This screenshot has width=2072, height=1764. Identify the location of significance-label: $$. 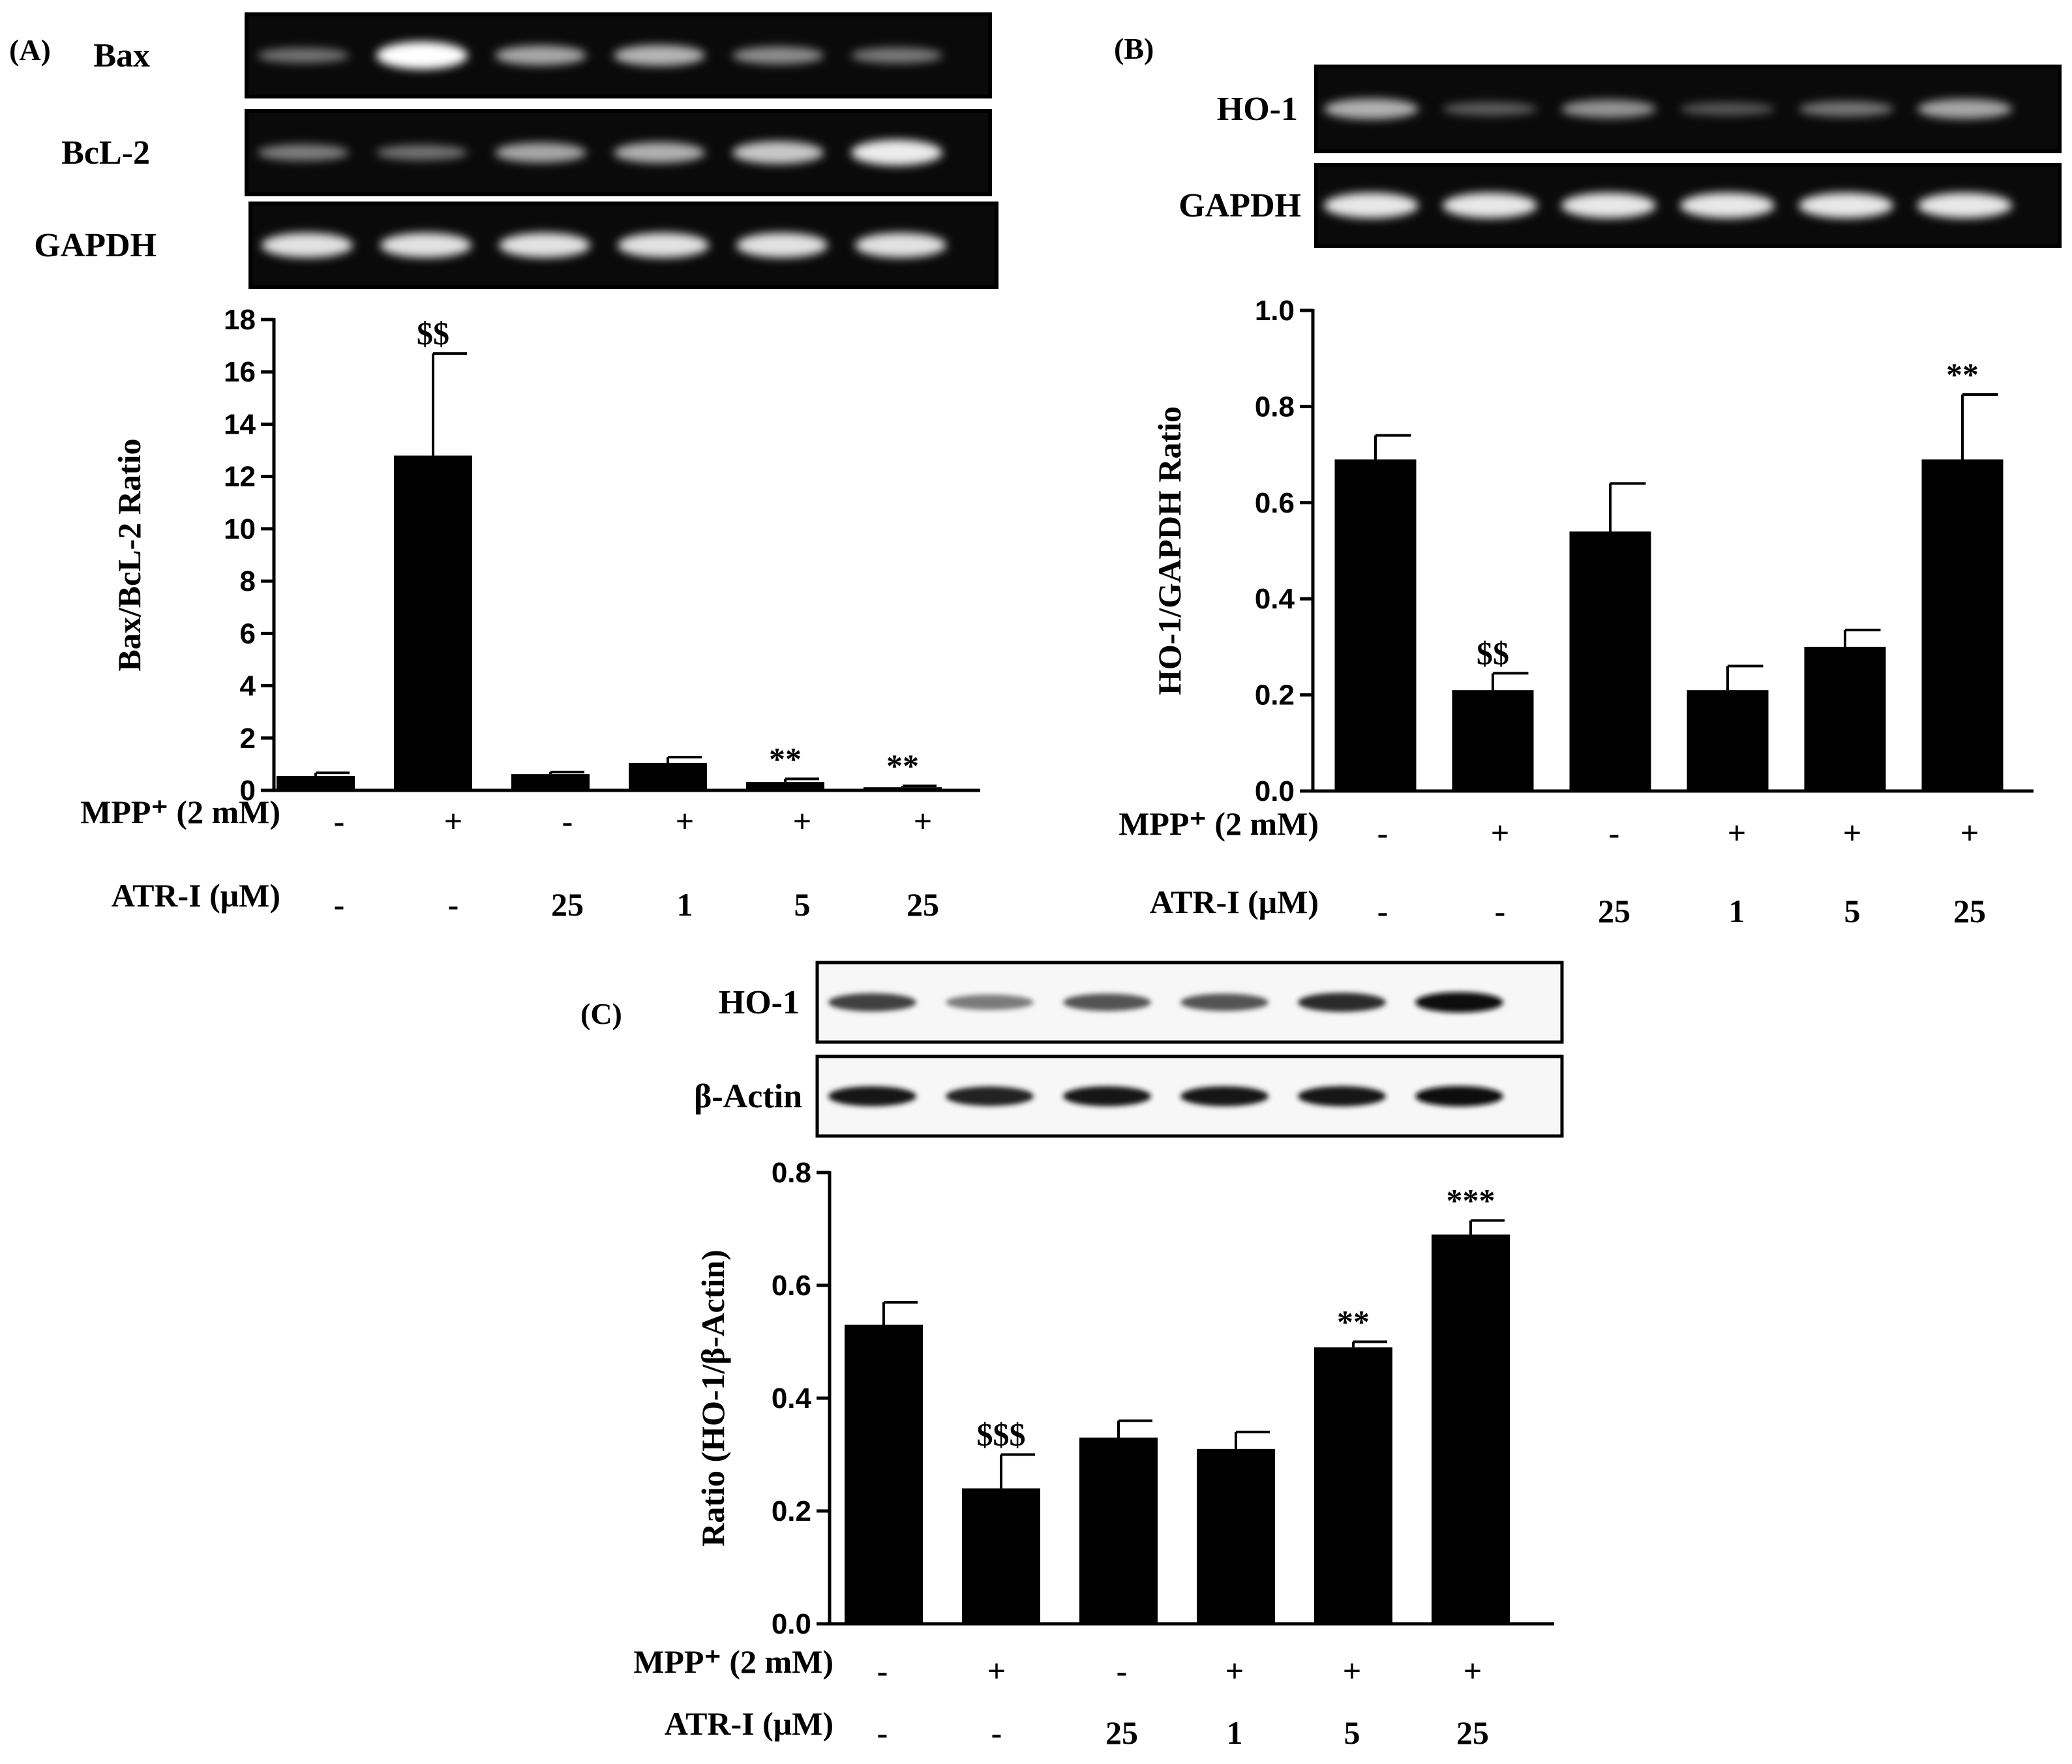
(433, 333).